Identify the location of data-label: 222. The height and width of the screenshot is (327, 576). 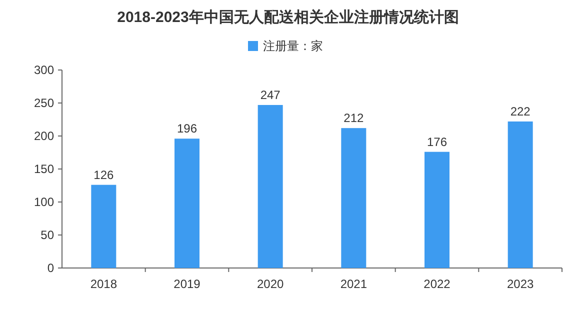
(520, 111).